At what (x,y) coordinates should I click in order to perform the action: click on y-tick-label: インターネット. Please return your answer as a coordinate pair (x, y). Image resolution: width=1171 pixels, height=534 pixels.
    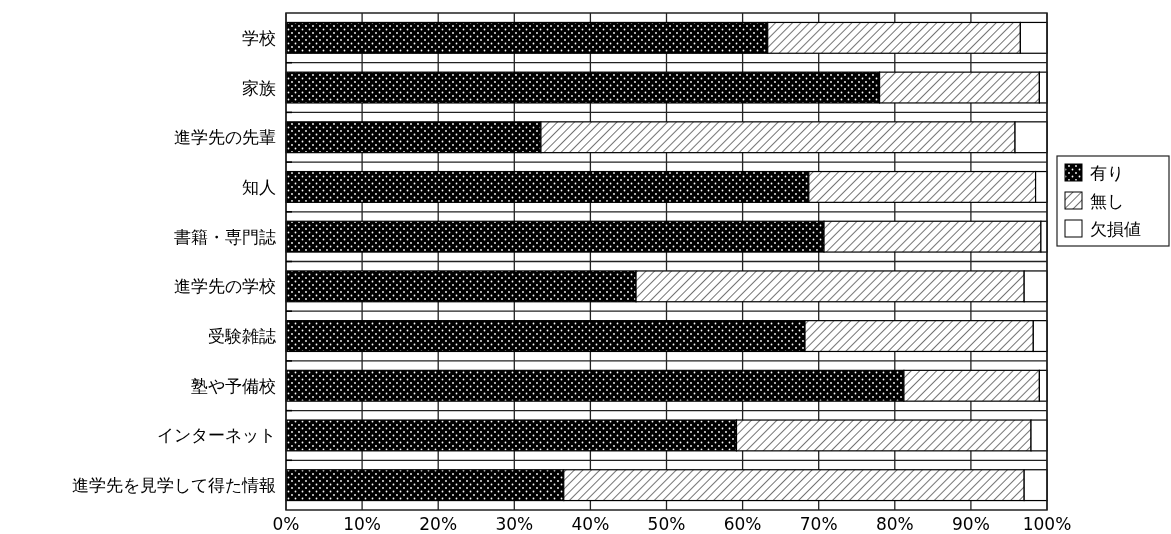
    Looking at the image, I should click on (216, 435).